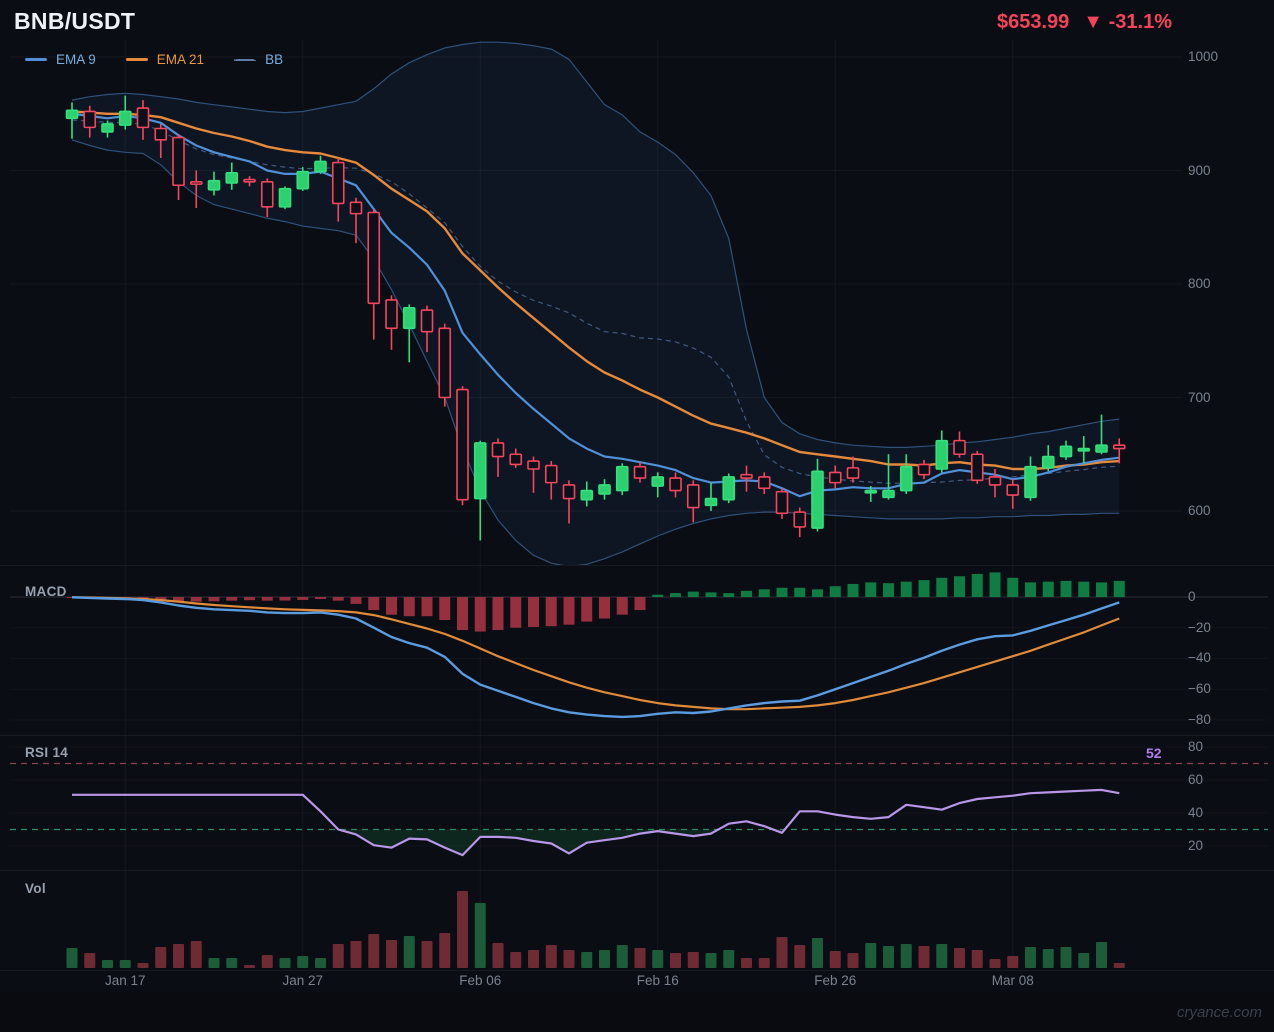  Describe the element at coordinates (1154, 753) in the screenshot. I see `rsi-current-value: 52` at that location.